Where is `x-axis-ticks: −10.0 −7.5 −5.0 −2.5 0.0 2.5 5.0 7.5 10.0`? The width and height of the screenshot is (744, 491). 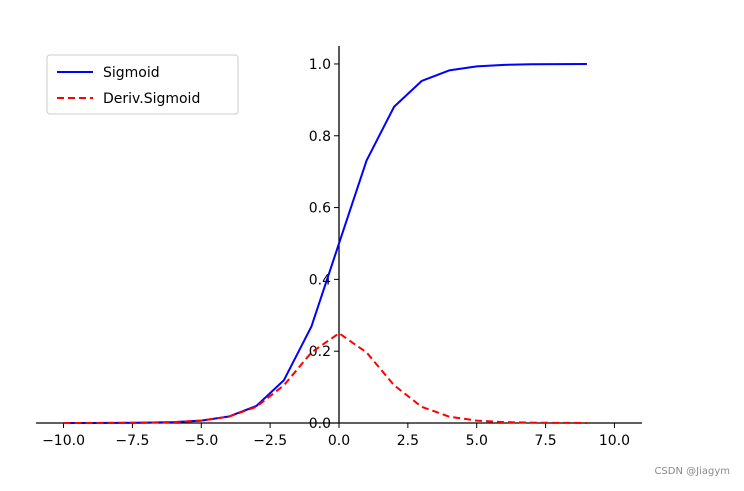 x-axis-ticks: −10.0 −7.5 −5.0 −2.5 0.0 2.5 5.0 7.5 10.0 is located at coordinates (336, 436).